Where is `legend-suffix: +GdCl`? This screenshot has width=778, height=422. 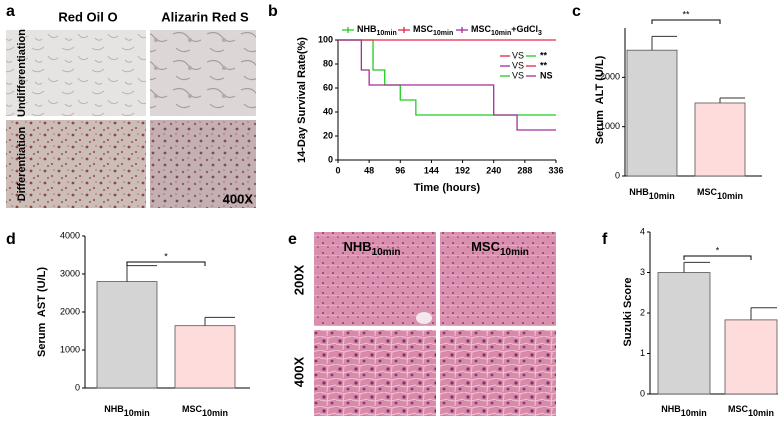 legend-suffix: +GdCl is located at coordinates (524, 29).